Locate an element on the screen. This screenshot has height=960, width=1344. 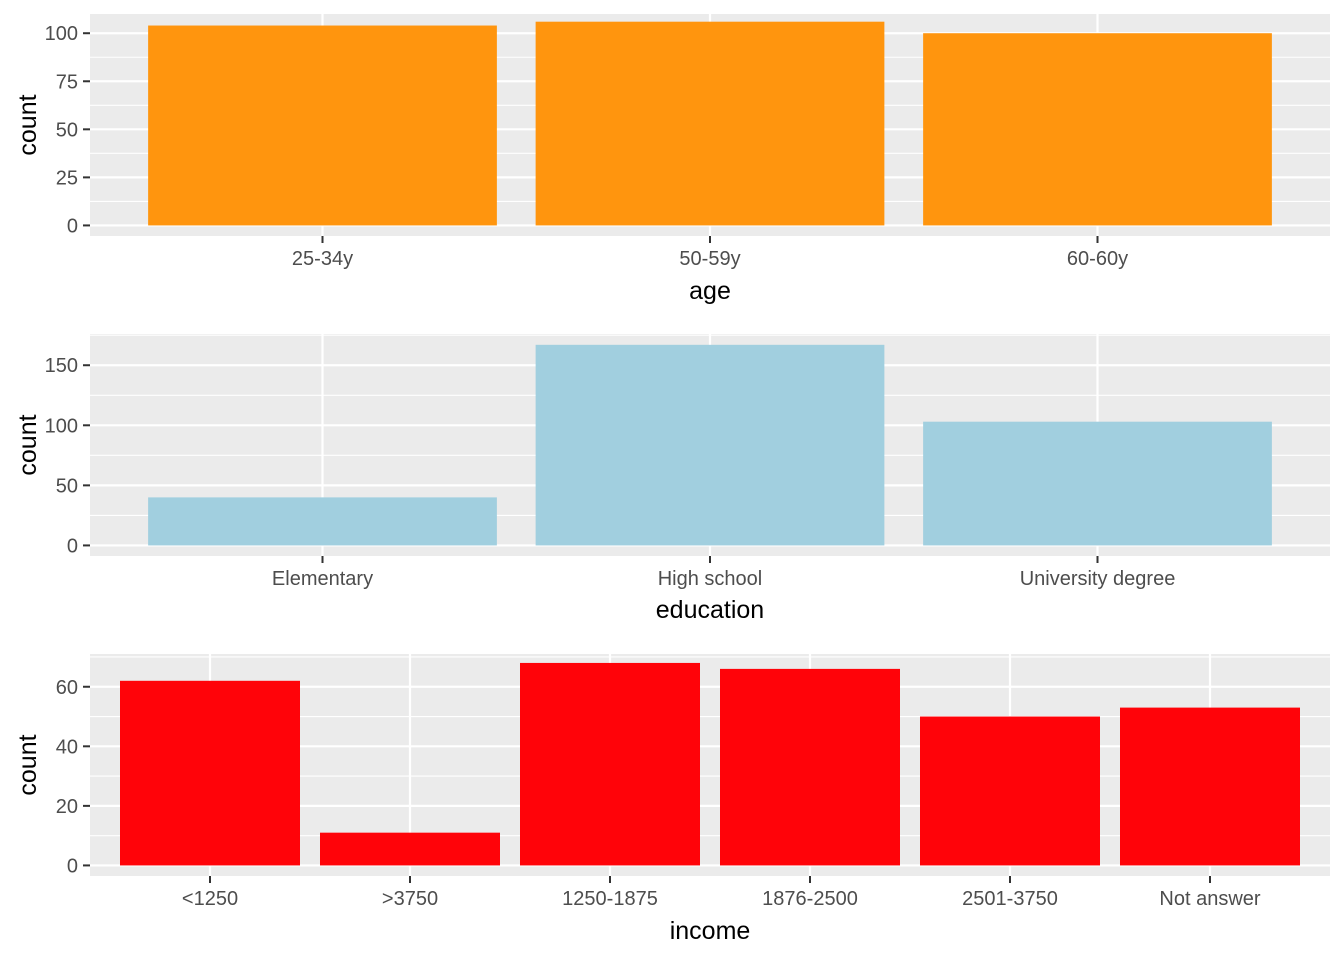
bar-50-59y is located at coordinates (710, 123).